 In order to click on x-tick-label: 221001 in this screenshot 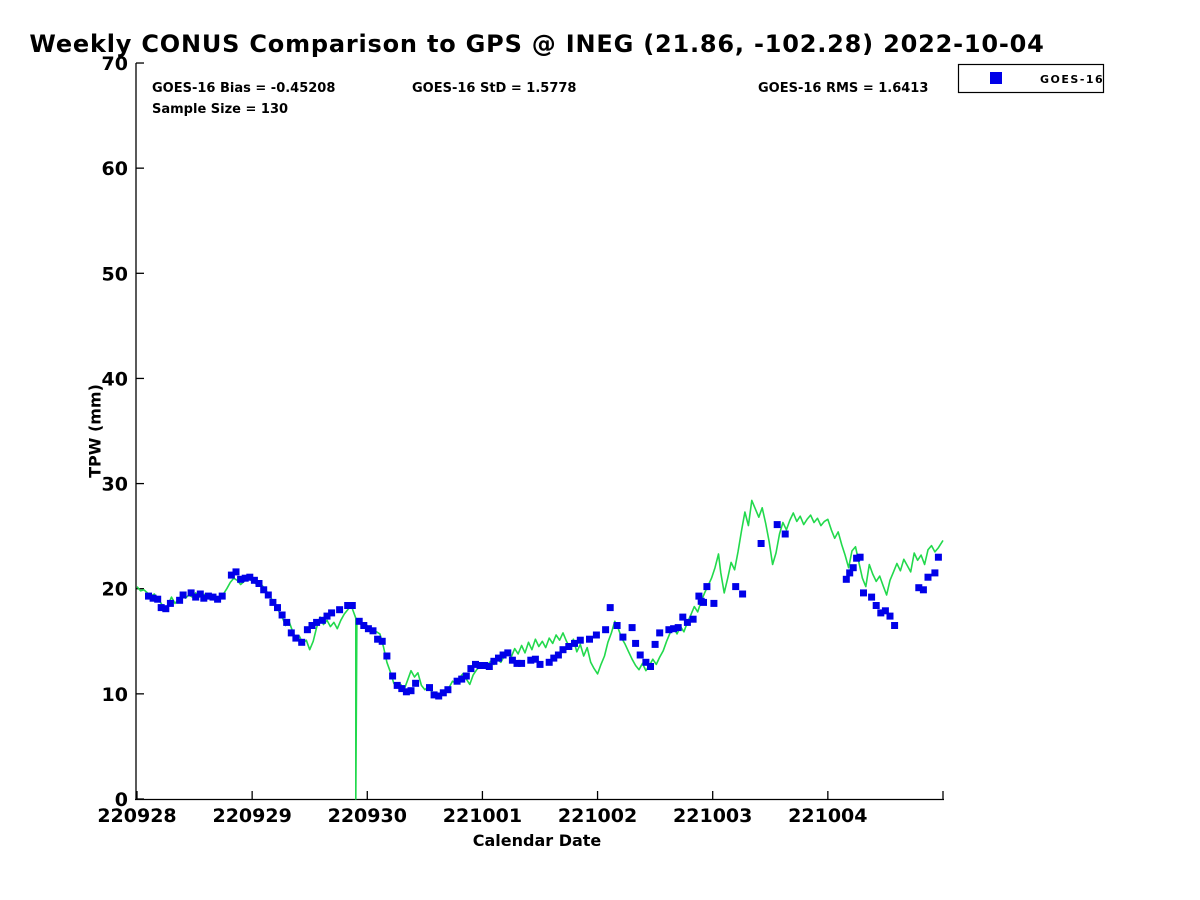, I will do `click(482, 816)`.